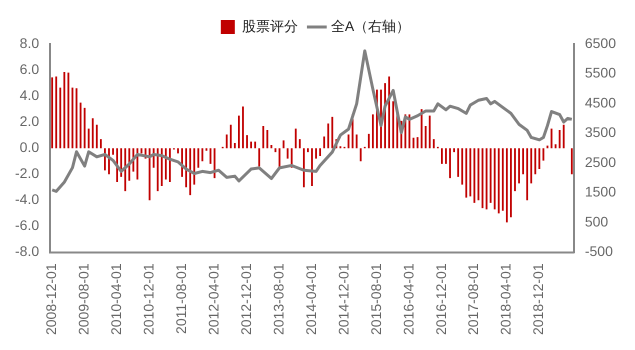  What do you see at coordinates (278, 299) in the screenshot?
I see `x-tick-label: 2013-08-01` at bounding box center [278, 299].